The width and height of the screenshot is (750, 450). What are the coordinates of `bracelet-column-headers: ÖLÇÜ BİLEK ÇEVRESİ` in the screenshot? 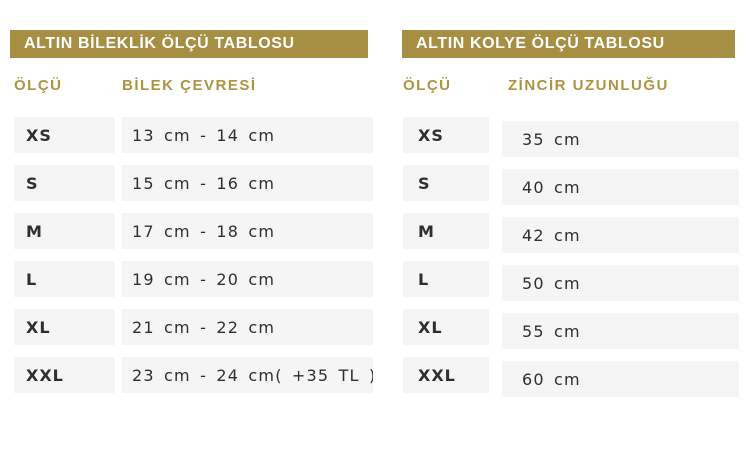 It's located at (194, 86).